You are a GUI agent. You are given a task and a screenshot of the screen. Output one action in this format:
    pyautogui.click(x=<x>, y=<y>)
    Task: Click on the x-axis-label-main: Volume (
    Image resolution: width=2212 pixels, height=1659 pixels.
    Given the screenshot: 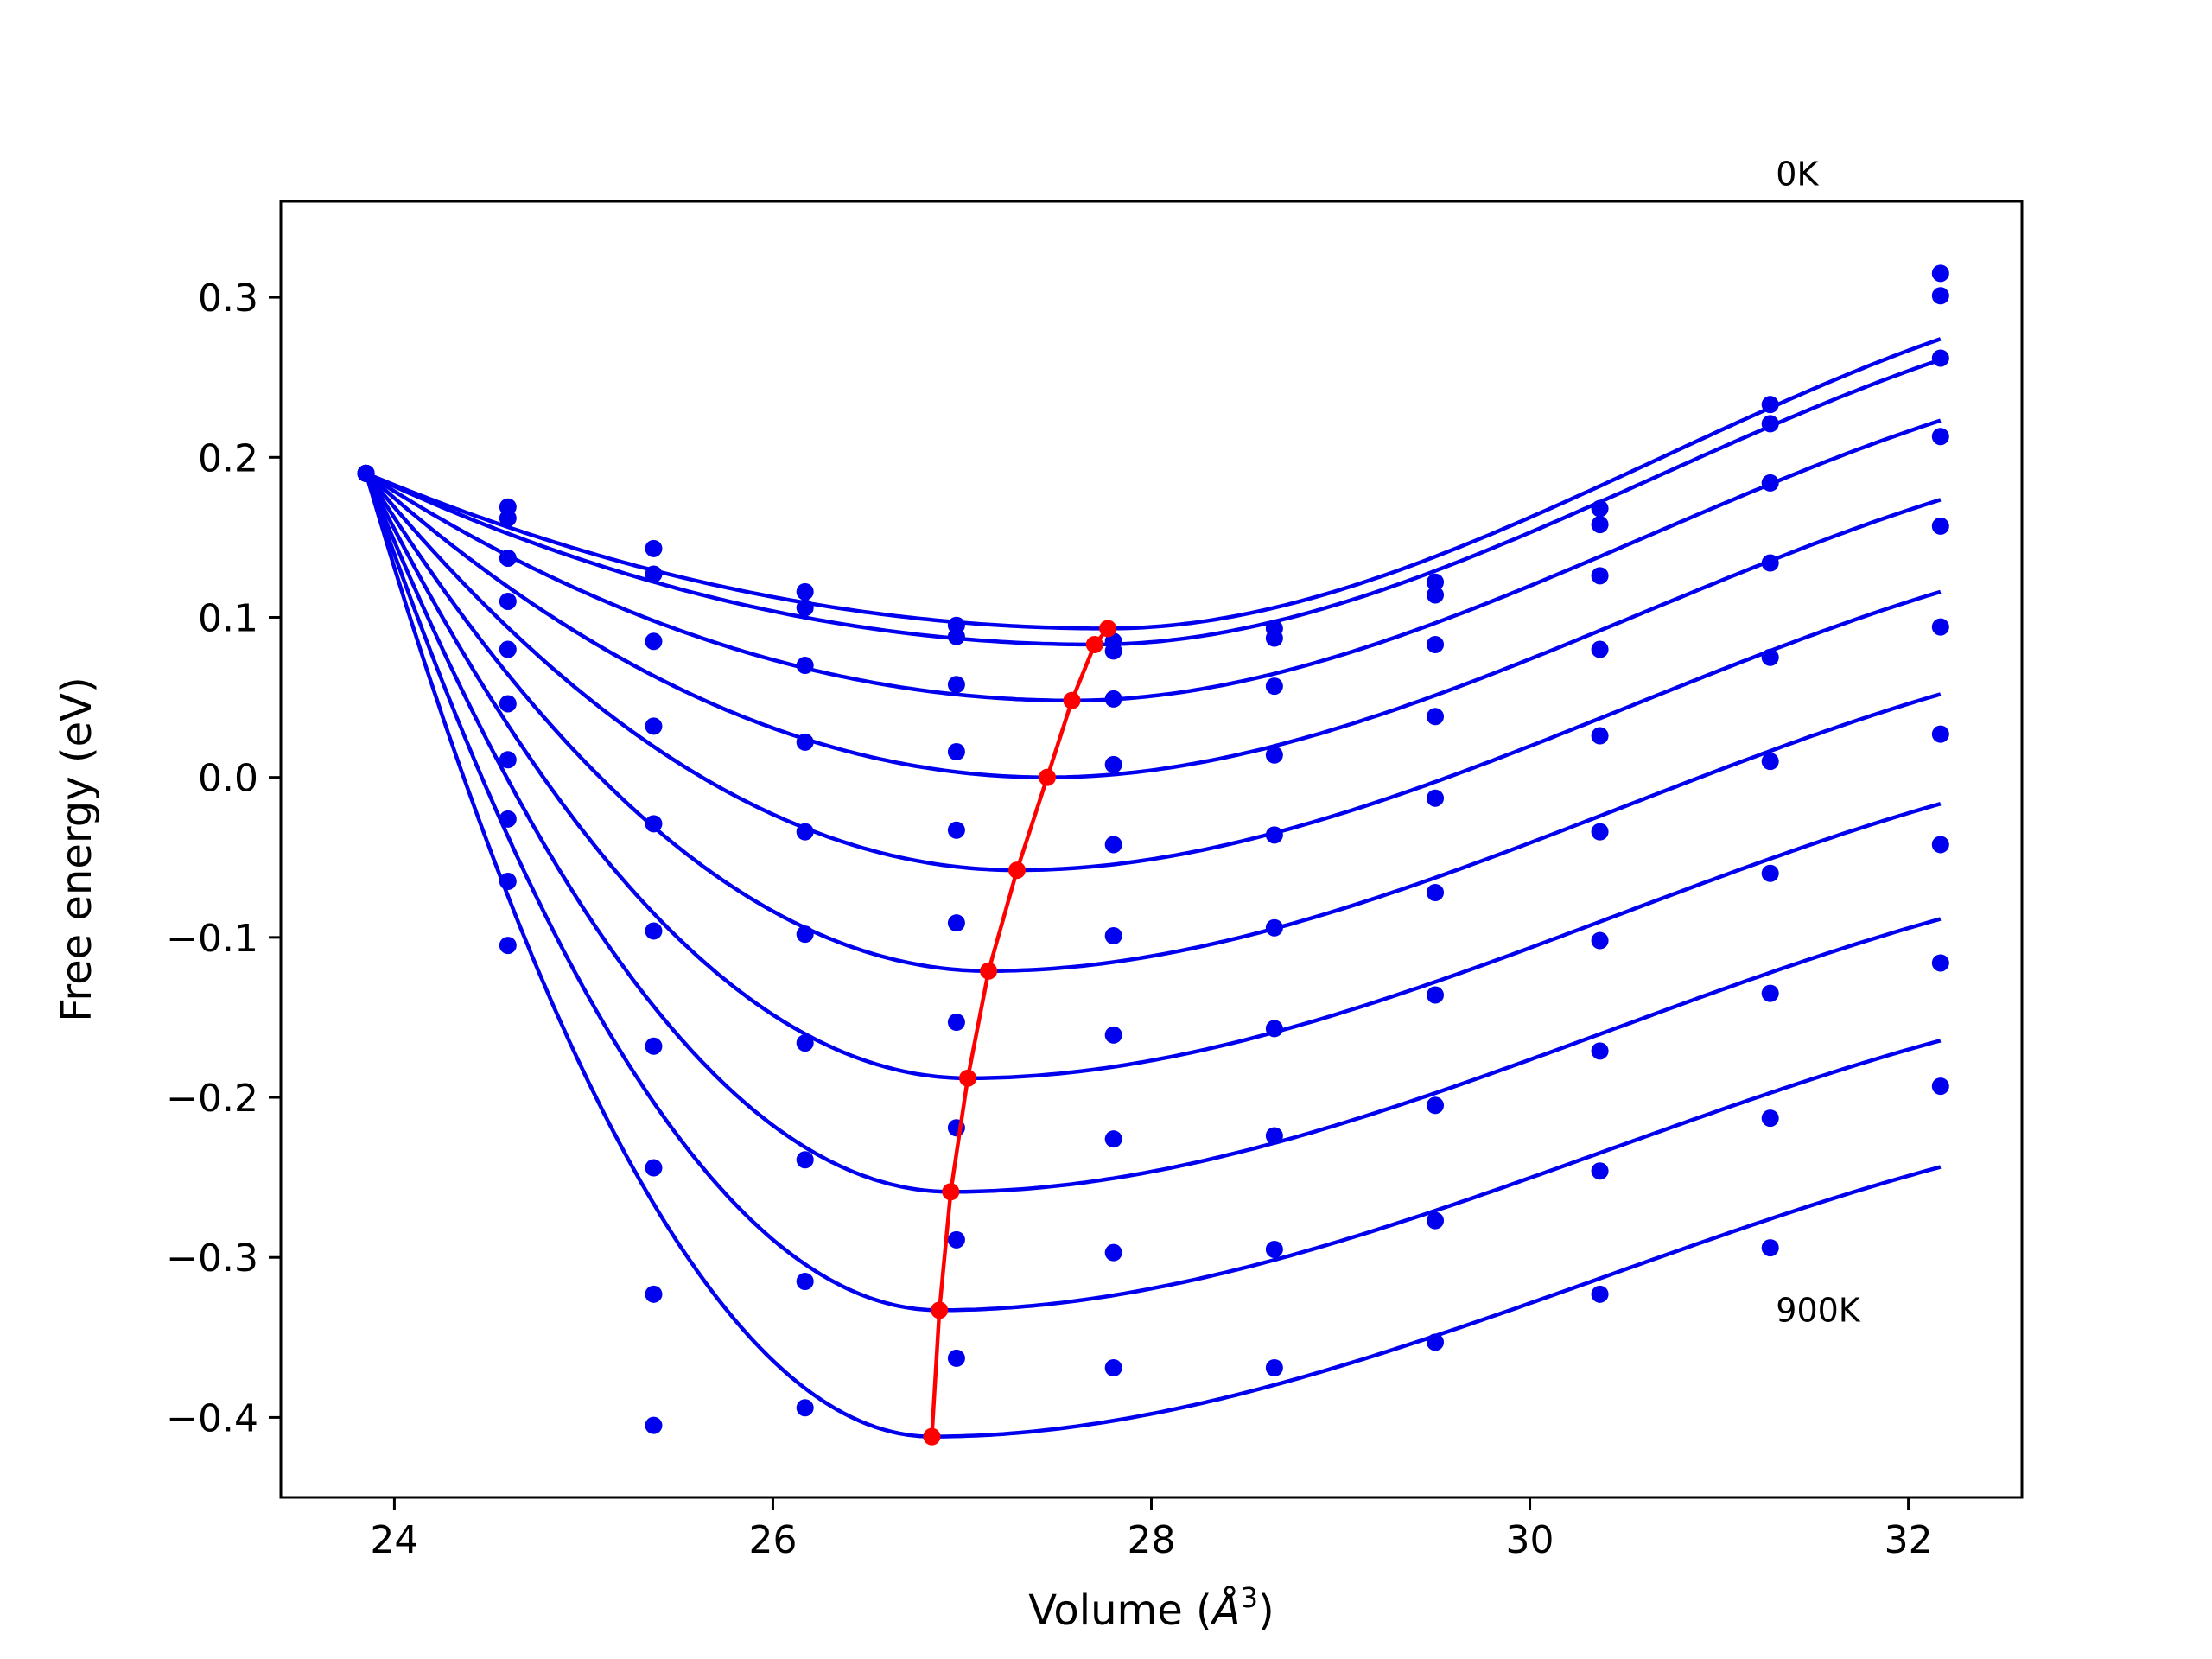 What is the action you would take?
    pyautogui.click(x=1120, y=1610)
    